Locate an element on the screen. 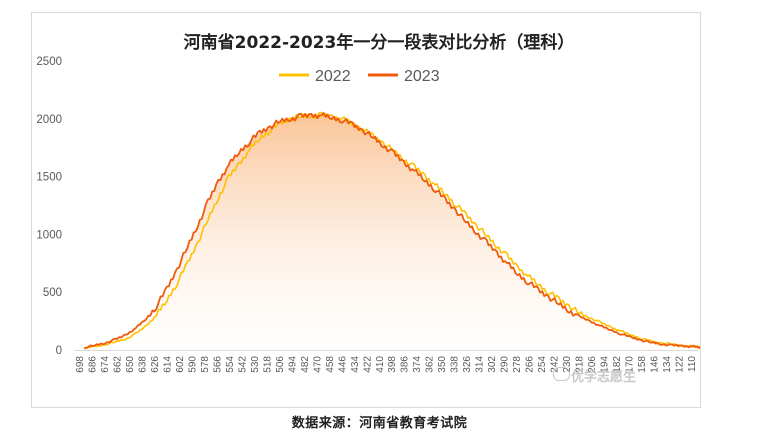  y-tick-label: 2500 is located at coordinates (49, 62).